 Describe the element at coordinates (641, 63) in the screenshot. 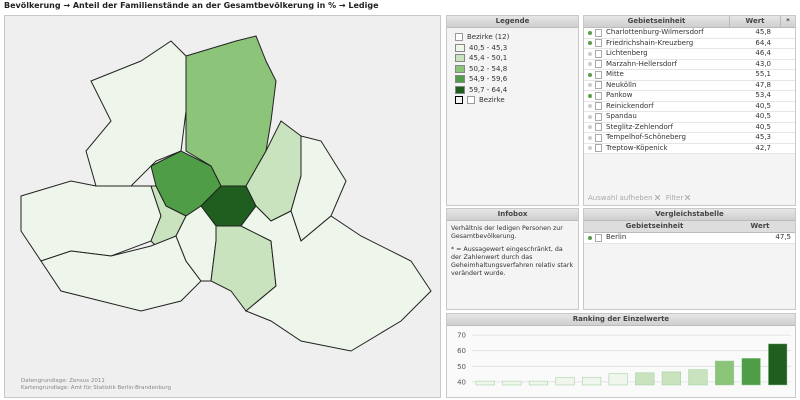

I see `cell: Marzahn-Hellersdorf` at that location.